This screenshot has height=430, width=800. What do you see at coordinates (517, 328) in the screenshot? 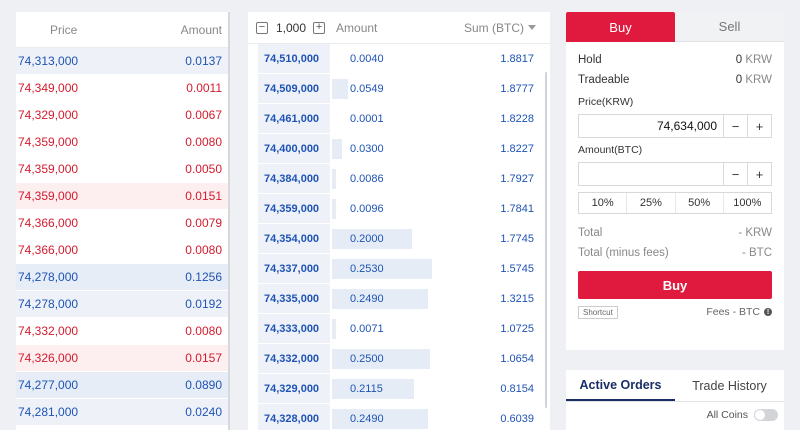
I see `orderbook-sum: 1.0725` at bounding box center [517, 328].